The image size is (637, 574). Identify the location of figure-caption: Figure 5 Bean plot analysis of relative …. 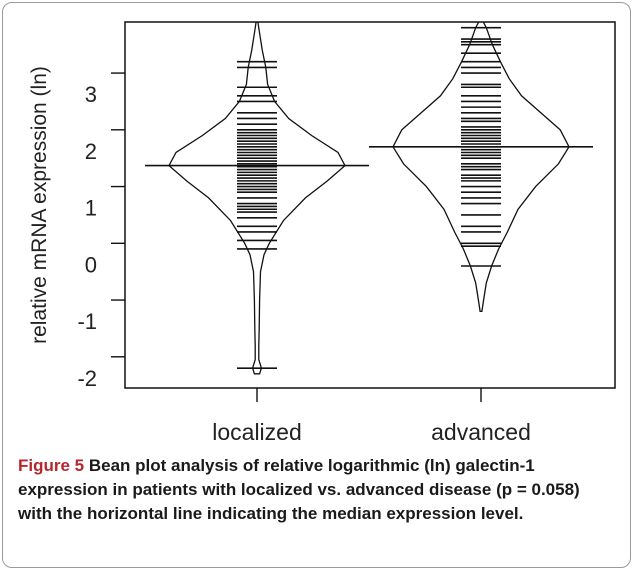
(318, 490).